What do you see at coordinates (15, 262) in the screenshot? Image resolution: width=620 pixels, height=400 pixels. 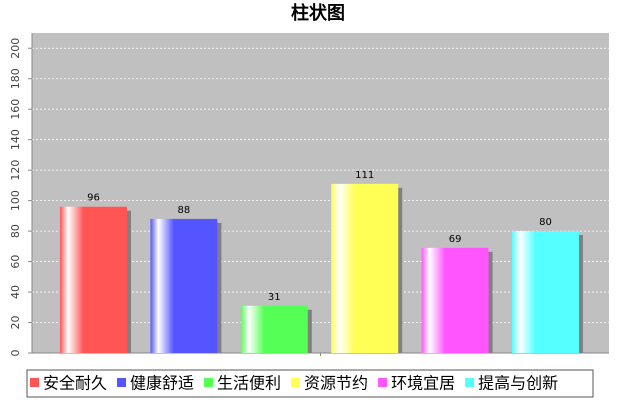 I see `y-tick-label: 60` at bounding box center [15, 262].